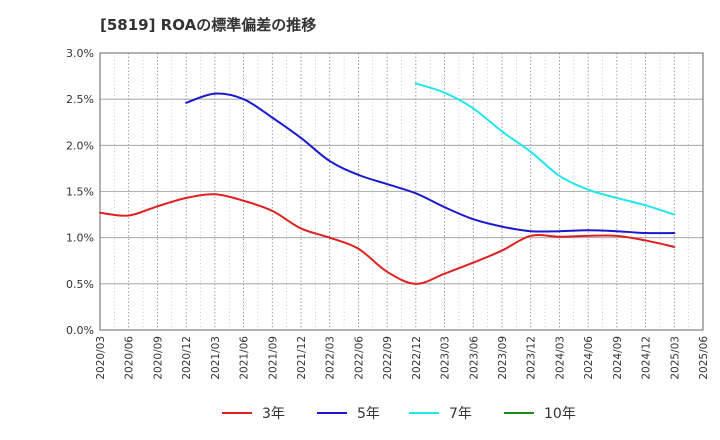  I want to click on x-tick-label: 2024/09, so click(618, 358).